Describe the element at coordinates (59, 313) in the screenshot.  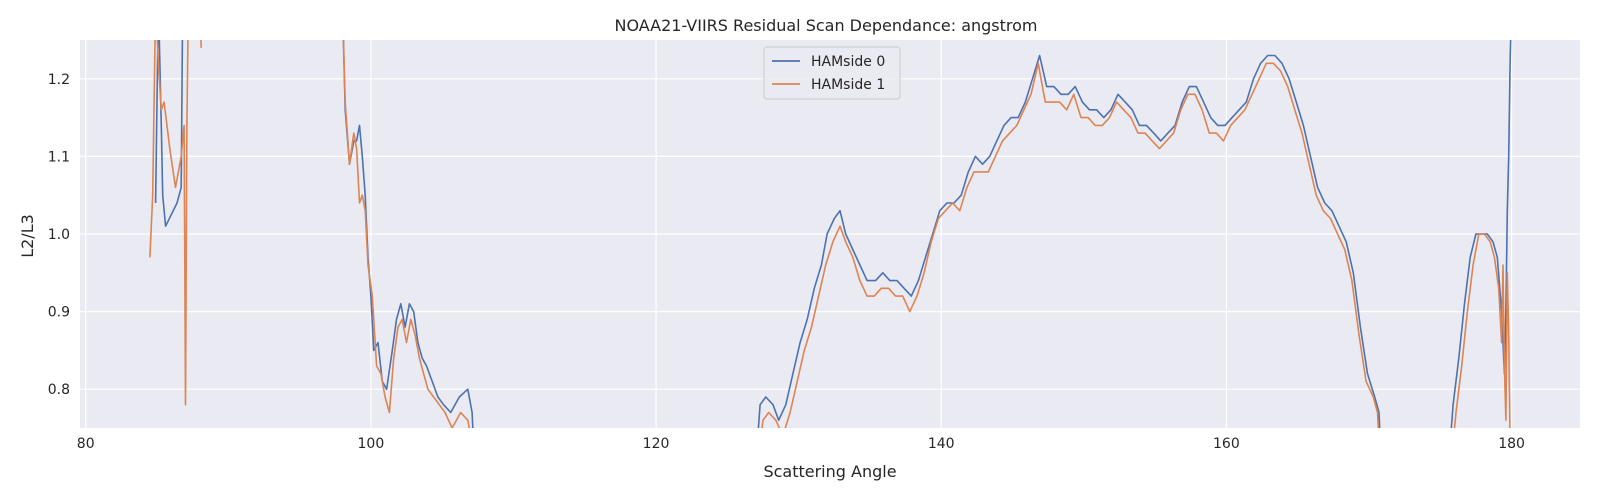
I see `y-tick-label: 0.9` at that location.